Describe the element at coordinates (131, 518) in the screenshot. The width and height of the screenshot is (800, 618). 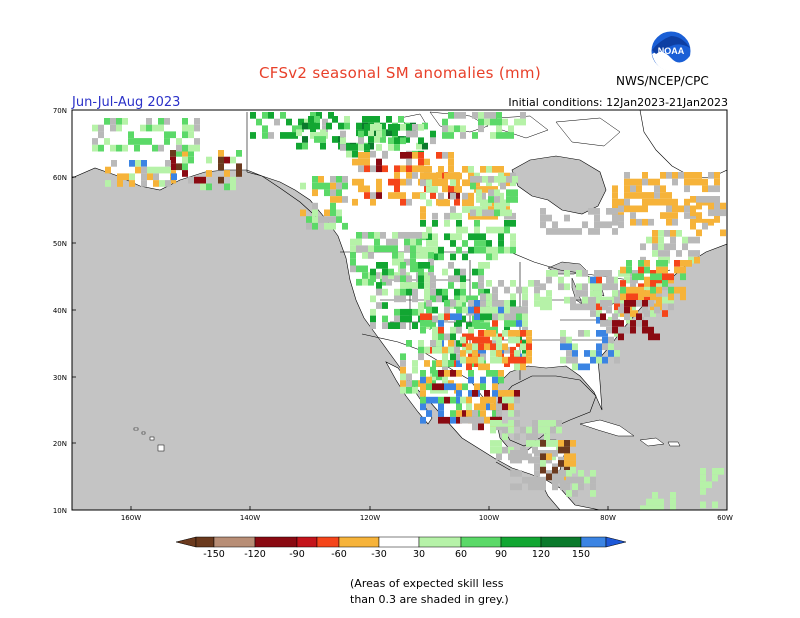
I see `lon-label-160w: 160W` at that location.